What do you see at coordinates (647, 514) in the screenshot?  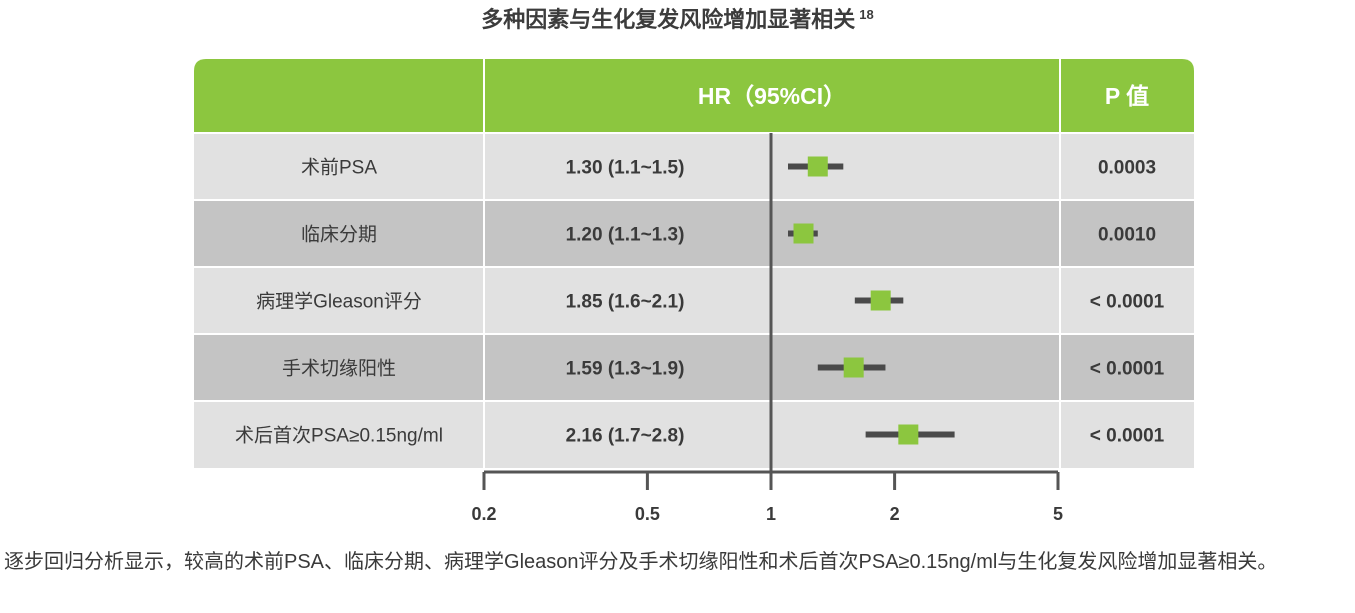 I see `x-tick-label: 0.5` at bounding box center [647, 514].